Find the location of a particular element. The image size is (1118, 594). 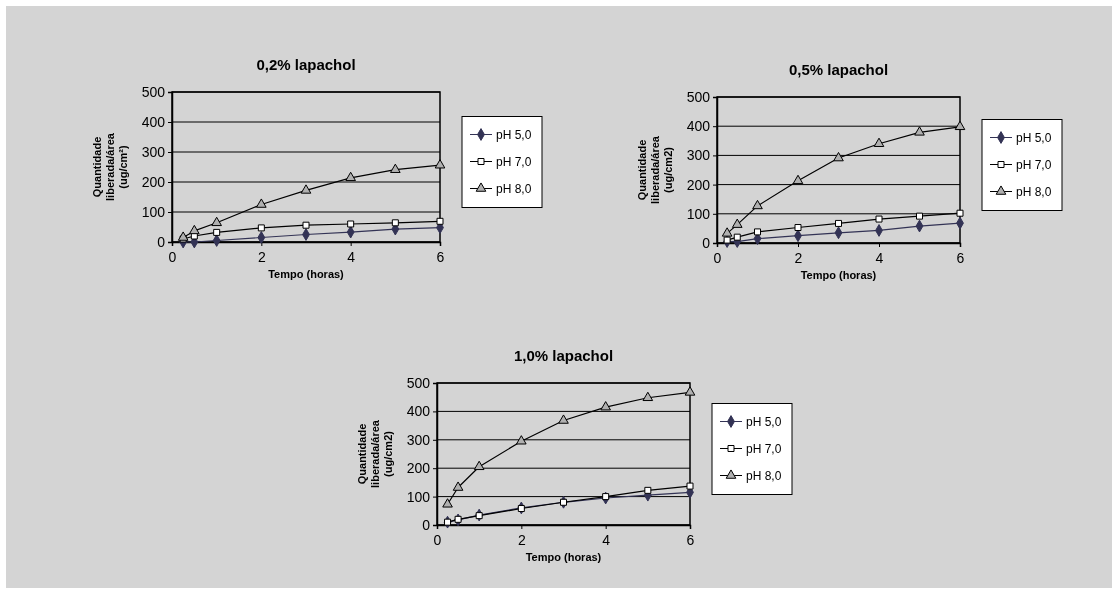

chart-title: 1,0% lapachol is located at coordinates (563, 355).